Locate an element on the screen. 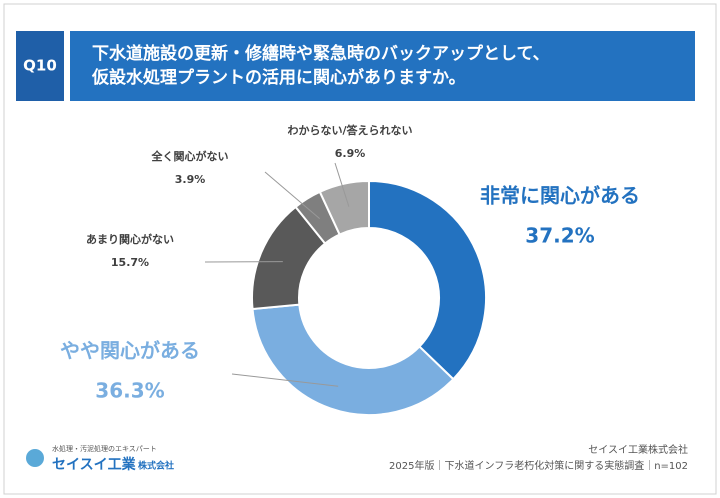 Image resolution: width=720 pixels, height=498 pixels. category-label: わからない/答えられない is located at coordinates (349, 130).